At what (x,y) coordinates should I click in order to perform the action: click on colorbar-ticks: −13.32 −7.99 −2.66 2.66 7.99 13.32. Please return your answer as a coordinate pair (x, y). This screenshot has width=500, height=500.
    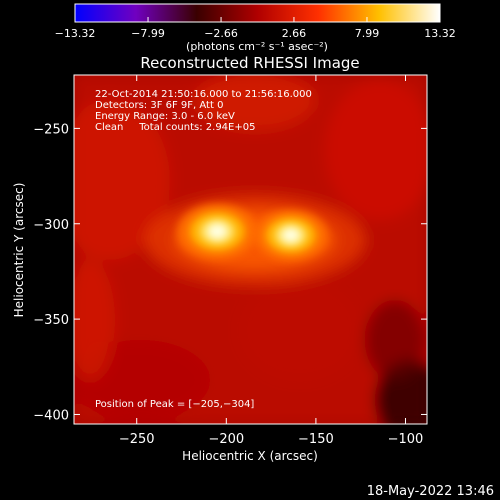
    Looking at the image, I should click on (255, 28).